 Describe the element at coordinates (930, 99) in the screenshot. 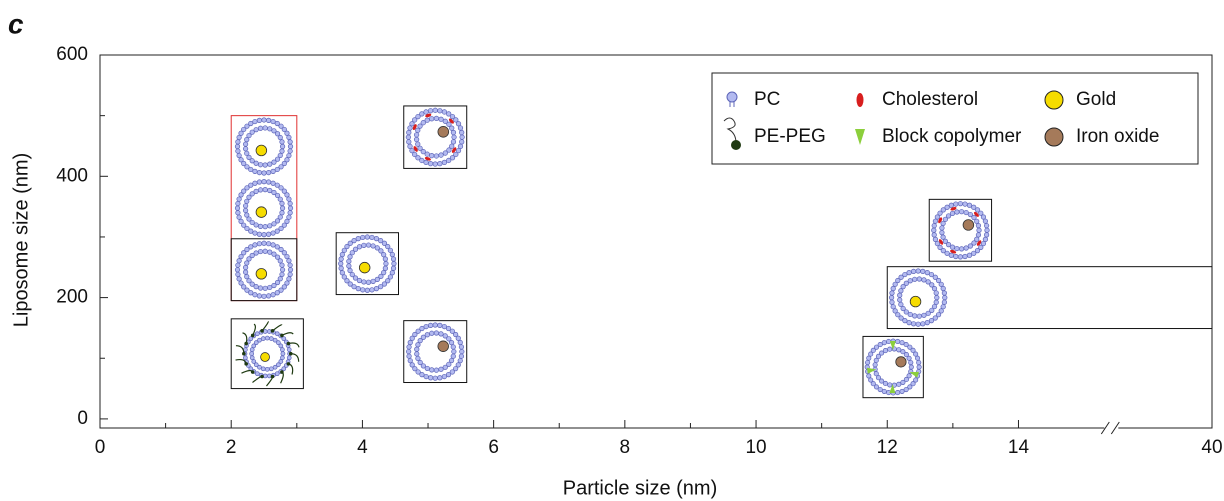

I see `legend-label: Cholesterol` at that location.